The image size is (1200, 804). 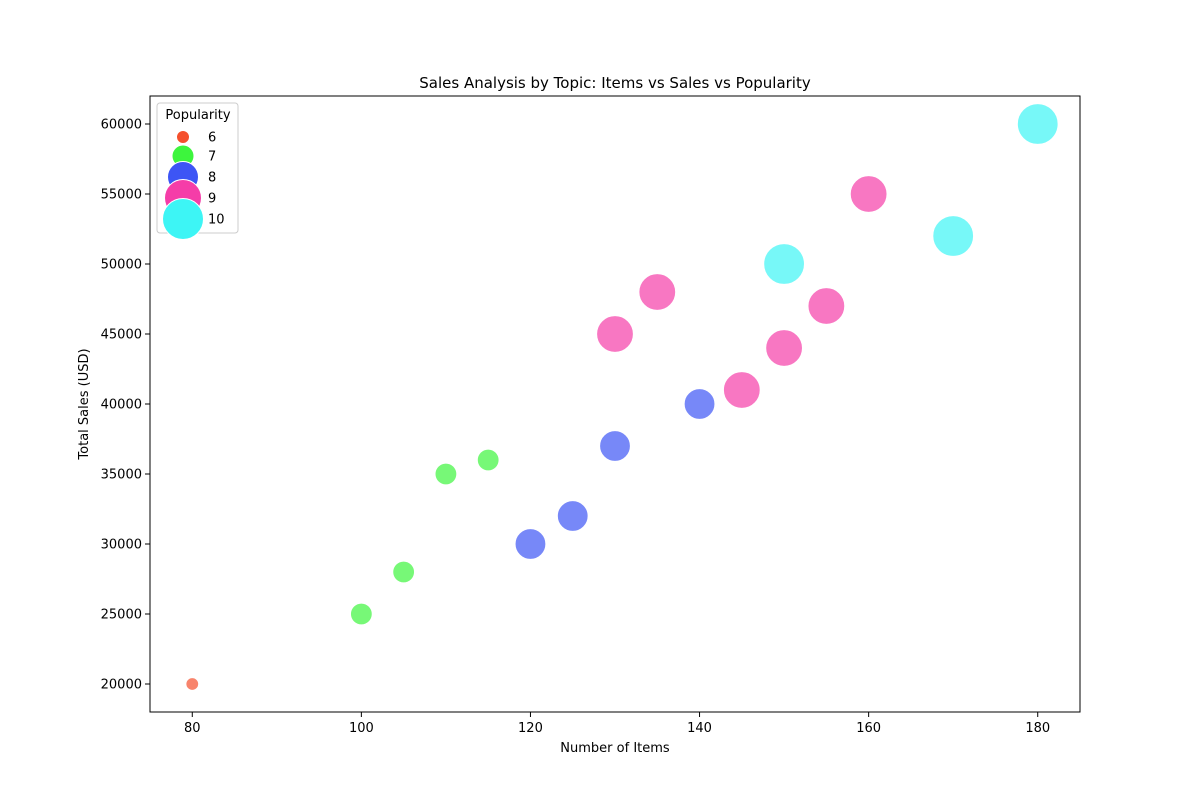 I want to click on x-tick-label: 80, so click(x=192, y=728).